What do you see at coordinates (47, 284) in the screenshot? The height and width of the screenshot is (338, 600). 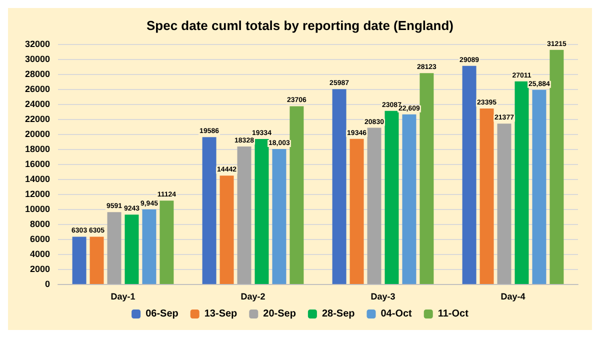 I see `y-tick-label: 0` at bounding box center [47, 284].